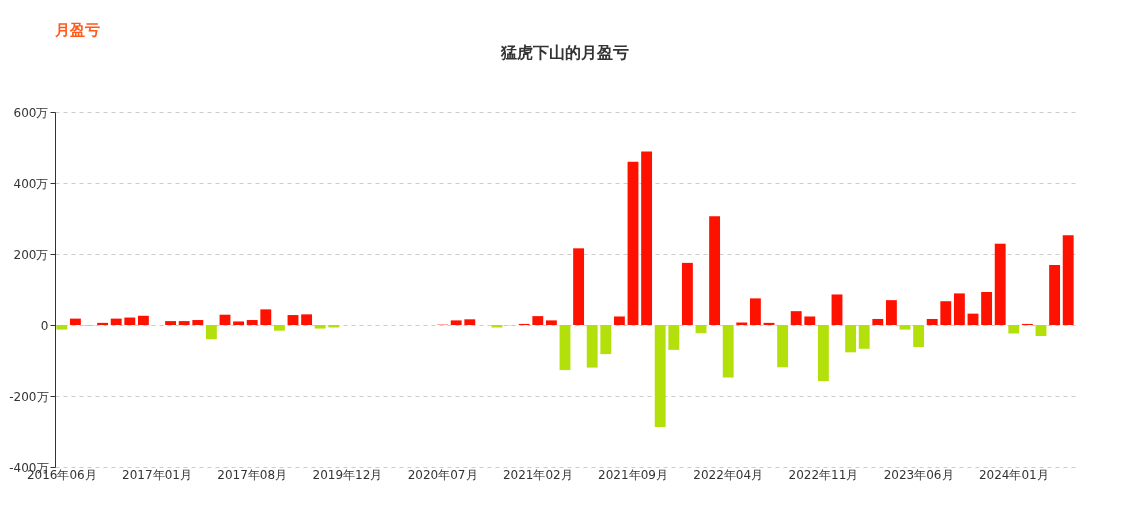 The image size is (1143, 515). Describe the element at coordinates (728, 474) in the screenshot. I see `x-tick-label: 2022年04月` at that location.